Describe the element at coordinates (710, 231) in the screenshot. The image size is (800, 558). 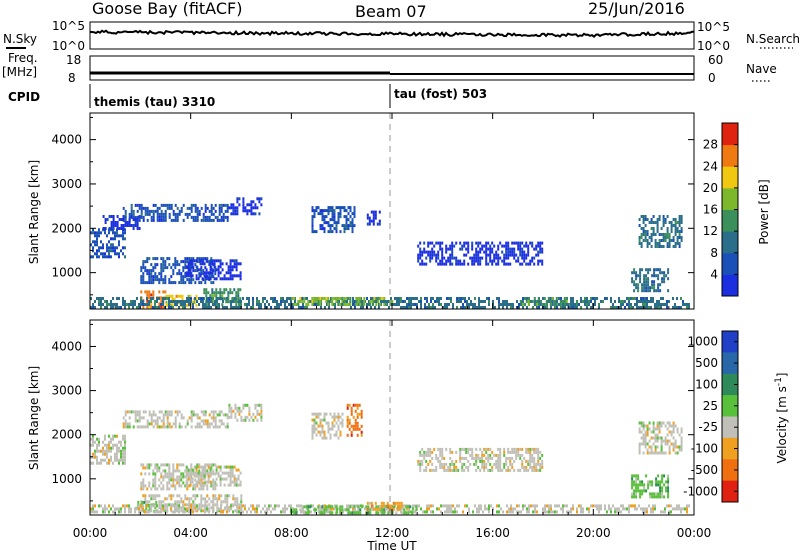
I see `power-colorbar-tick-label: 12` at that location.